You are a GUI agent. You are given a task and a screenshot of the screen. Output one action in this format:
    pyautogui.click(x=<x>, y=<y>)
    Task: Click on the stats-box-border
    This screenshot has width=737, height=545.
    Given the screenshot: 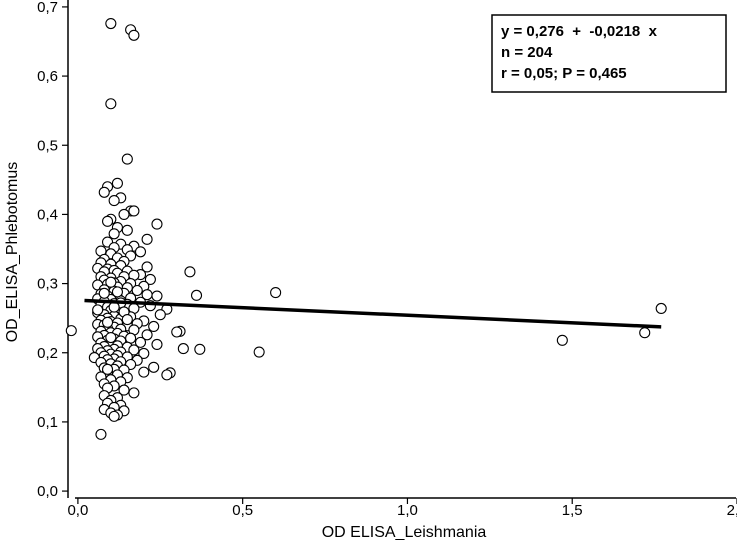 What is the action you would take?
    pyautogui.click(x=609, y=53)
    